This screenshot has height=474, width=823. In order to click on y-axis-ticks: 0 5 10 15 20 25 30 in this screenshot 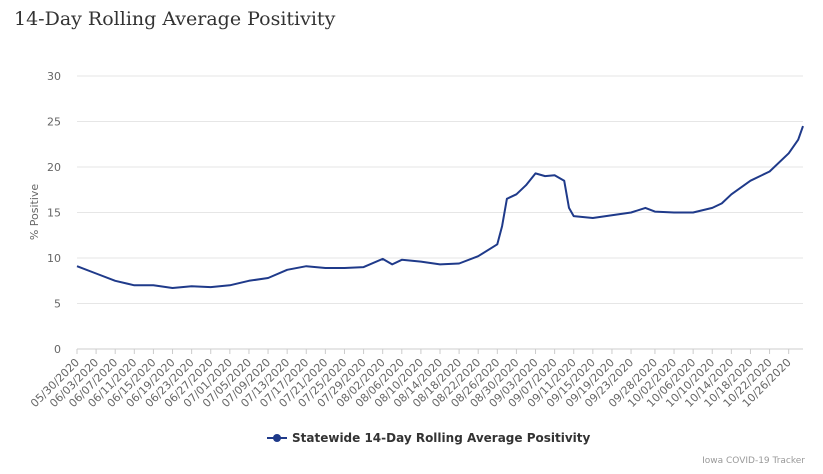, I will do `click(54, 213)`.